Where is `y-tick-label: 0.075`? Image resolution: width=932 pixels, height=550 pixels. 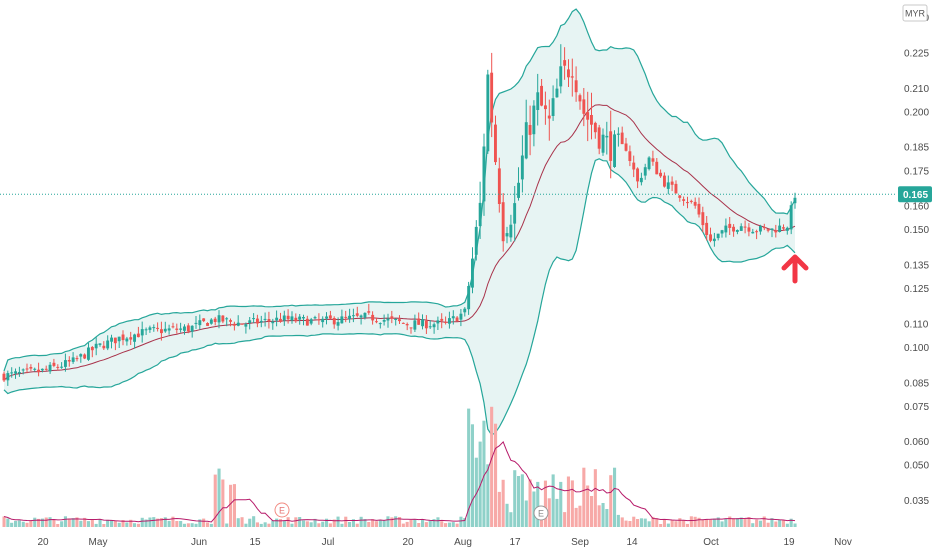
y-tick-label: 0.075 is located at coordinates (916, 407).